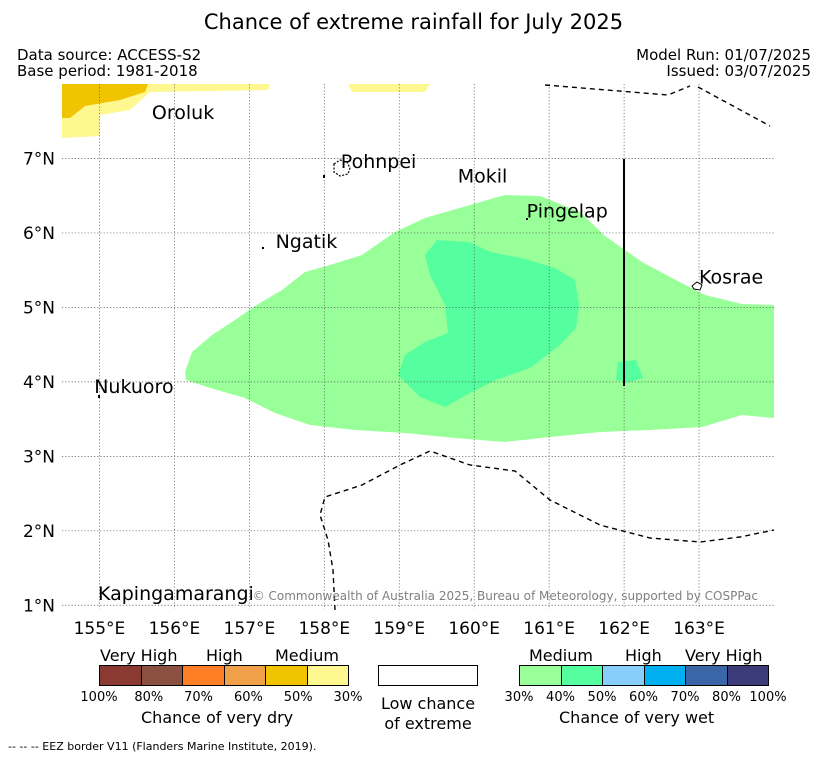 Image resolution: width=827 pixels, height=758 pixels. What do you see at coordinates (100, 629) in the screenshot?
I see `longitude-tick-label: 155°E` at bounding box center [100, 629].